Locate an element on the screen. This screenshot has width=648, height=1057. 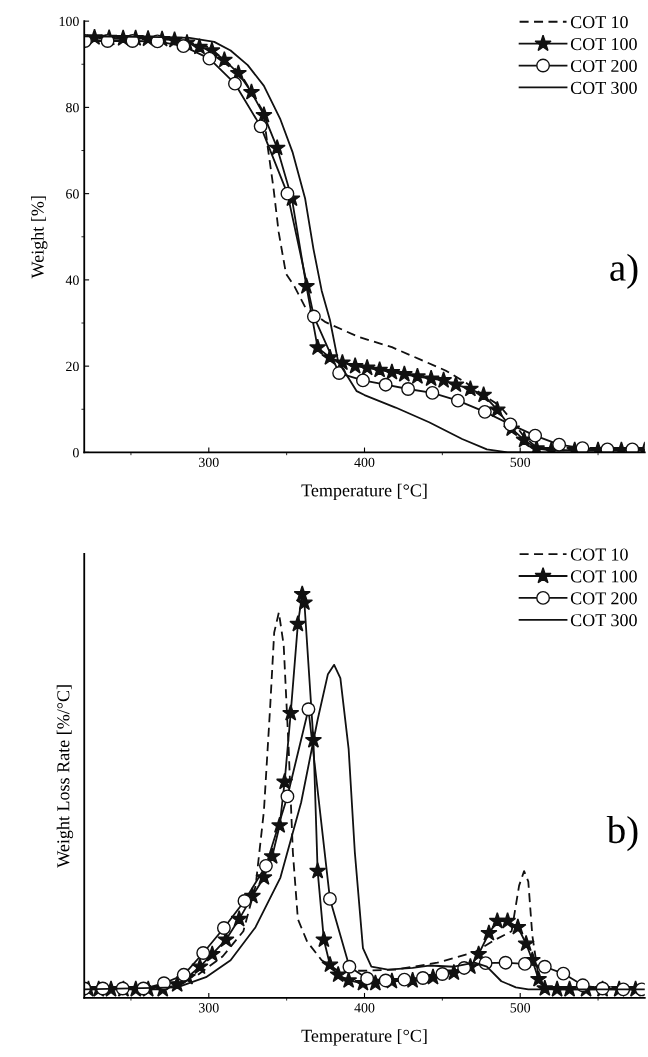
y-axis-title: Weight [%] is located at coordinates (39, 237).